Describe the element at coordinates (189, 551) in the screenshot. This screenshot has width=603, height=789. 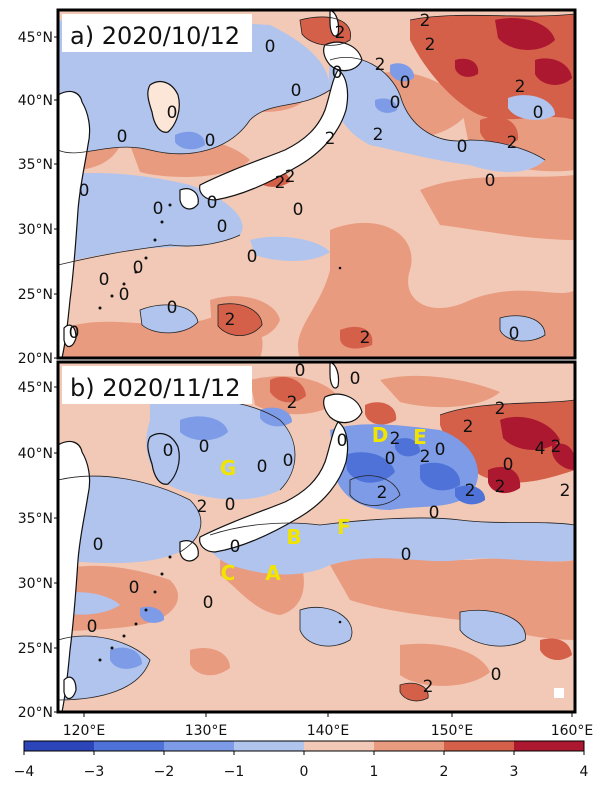
I see `kyushu` at that location.